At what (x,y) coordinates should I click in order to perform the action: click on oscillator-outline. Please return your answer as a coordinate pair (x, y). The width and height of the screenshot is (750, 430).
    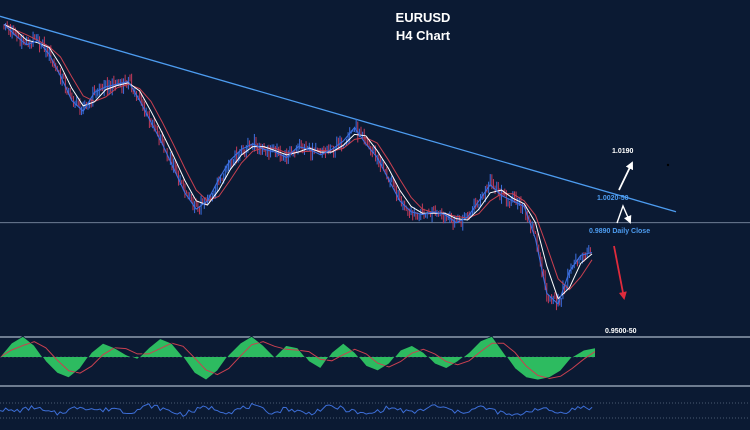
    Looking at the image, I should click on (298, 358).